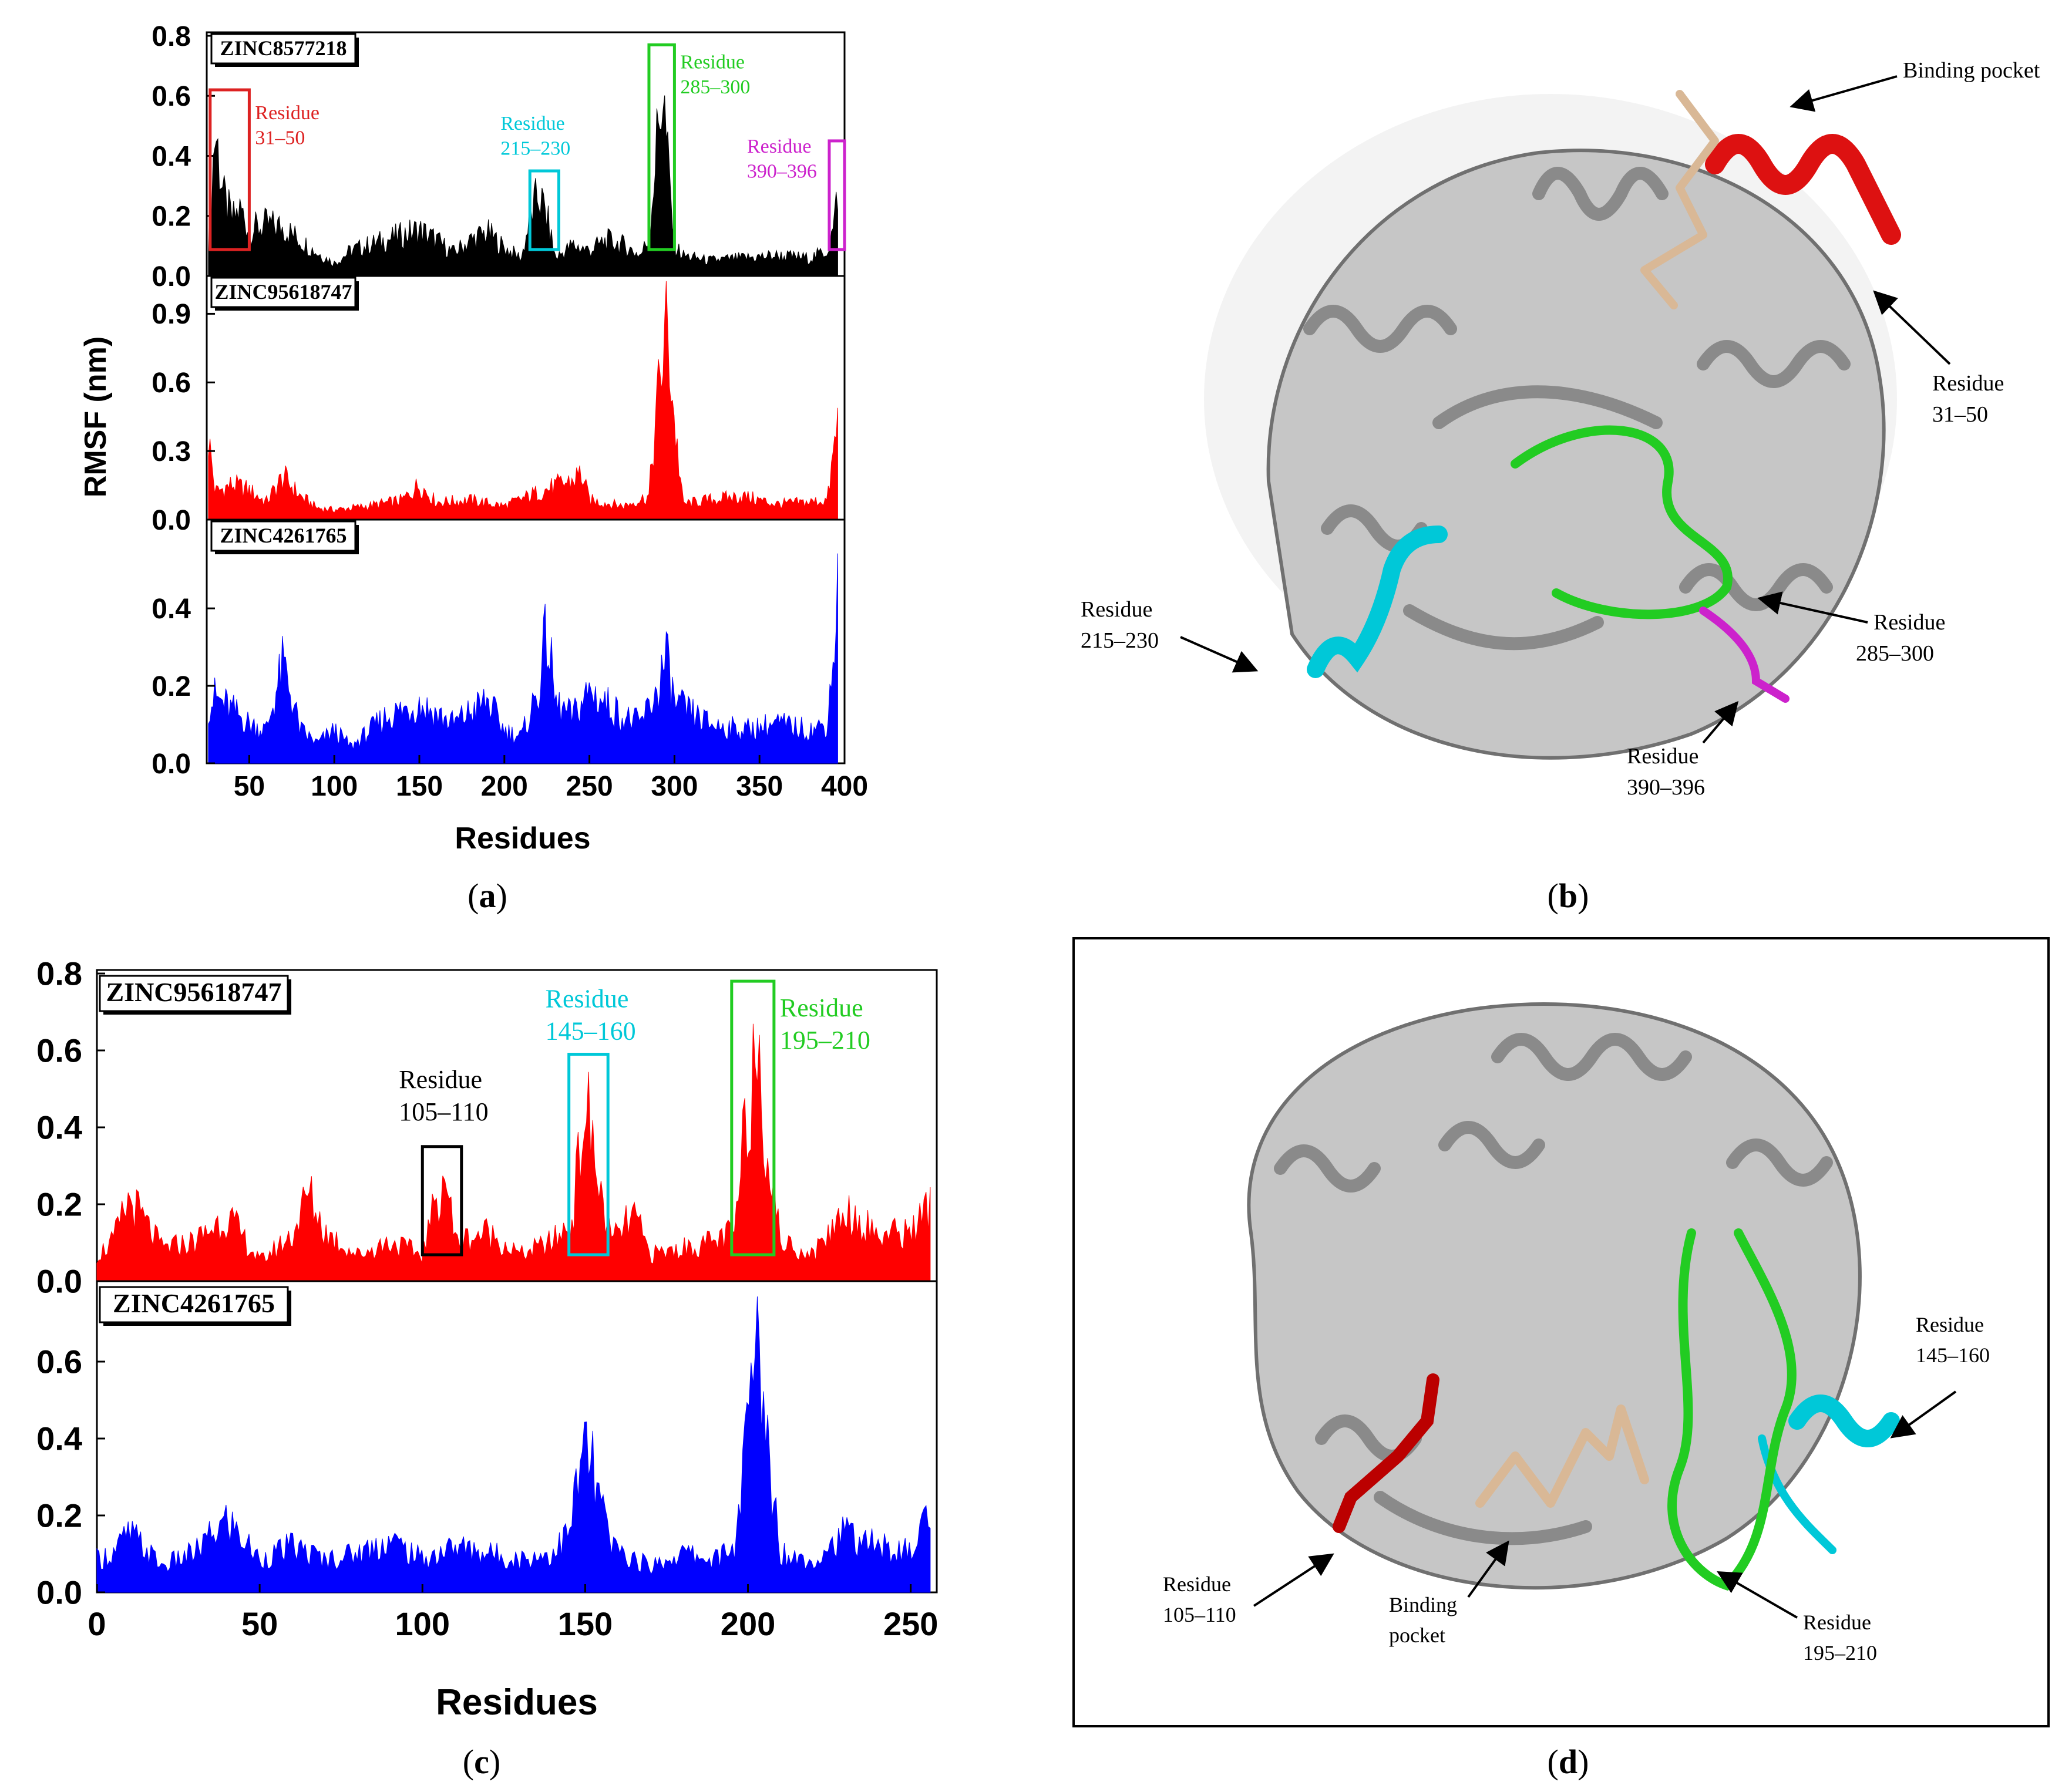 The image size is (2072, 1792). Describe the element at coordinates (759, 786) in the screenshot. I see `x-tick-label: 350` at that location.